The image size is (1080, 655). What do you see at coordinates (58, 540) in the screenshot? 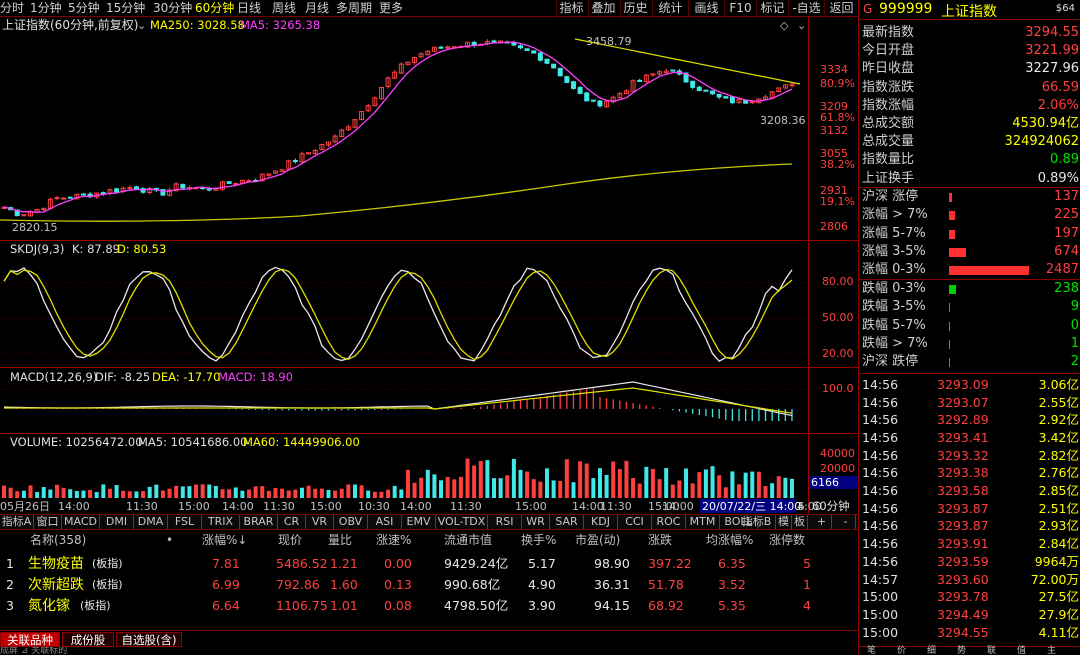
I see `table-header-0: 名称(358)` at bounding box center [58, 540].